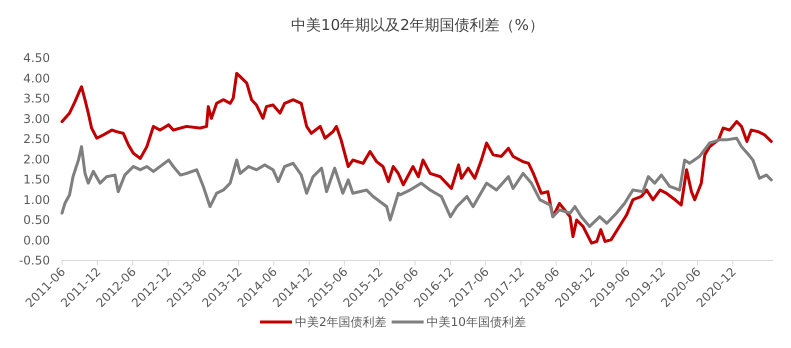 The height and width of the screenshot is (348, 791). What do you see at coordinates (36, 220) in the screenshot?
I see `y-tick-label: 0.50` at bounding box center [36, 220].